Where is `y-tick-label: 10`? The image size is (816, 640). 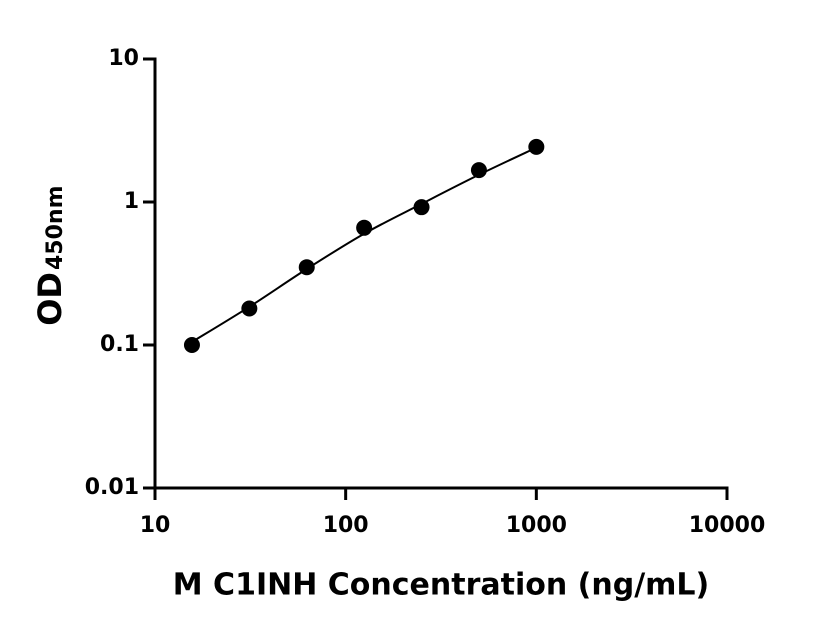
y-tick-label: 10 is located at coordinates (123, 58).